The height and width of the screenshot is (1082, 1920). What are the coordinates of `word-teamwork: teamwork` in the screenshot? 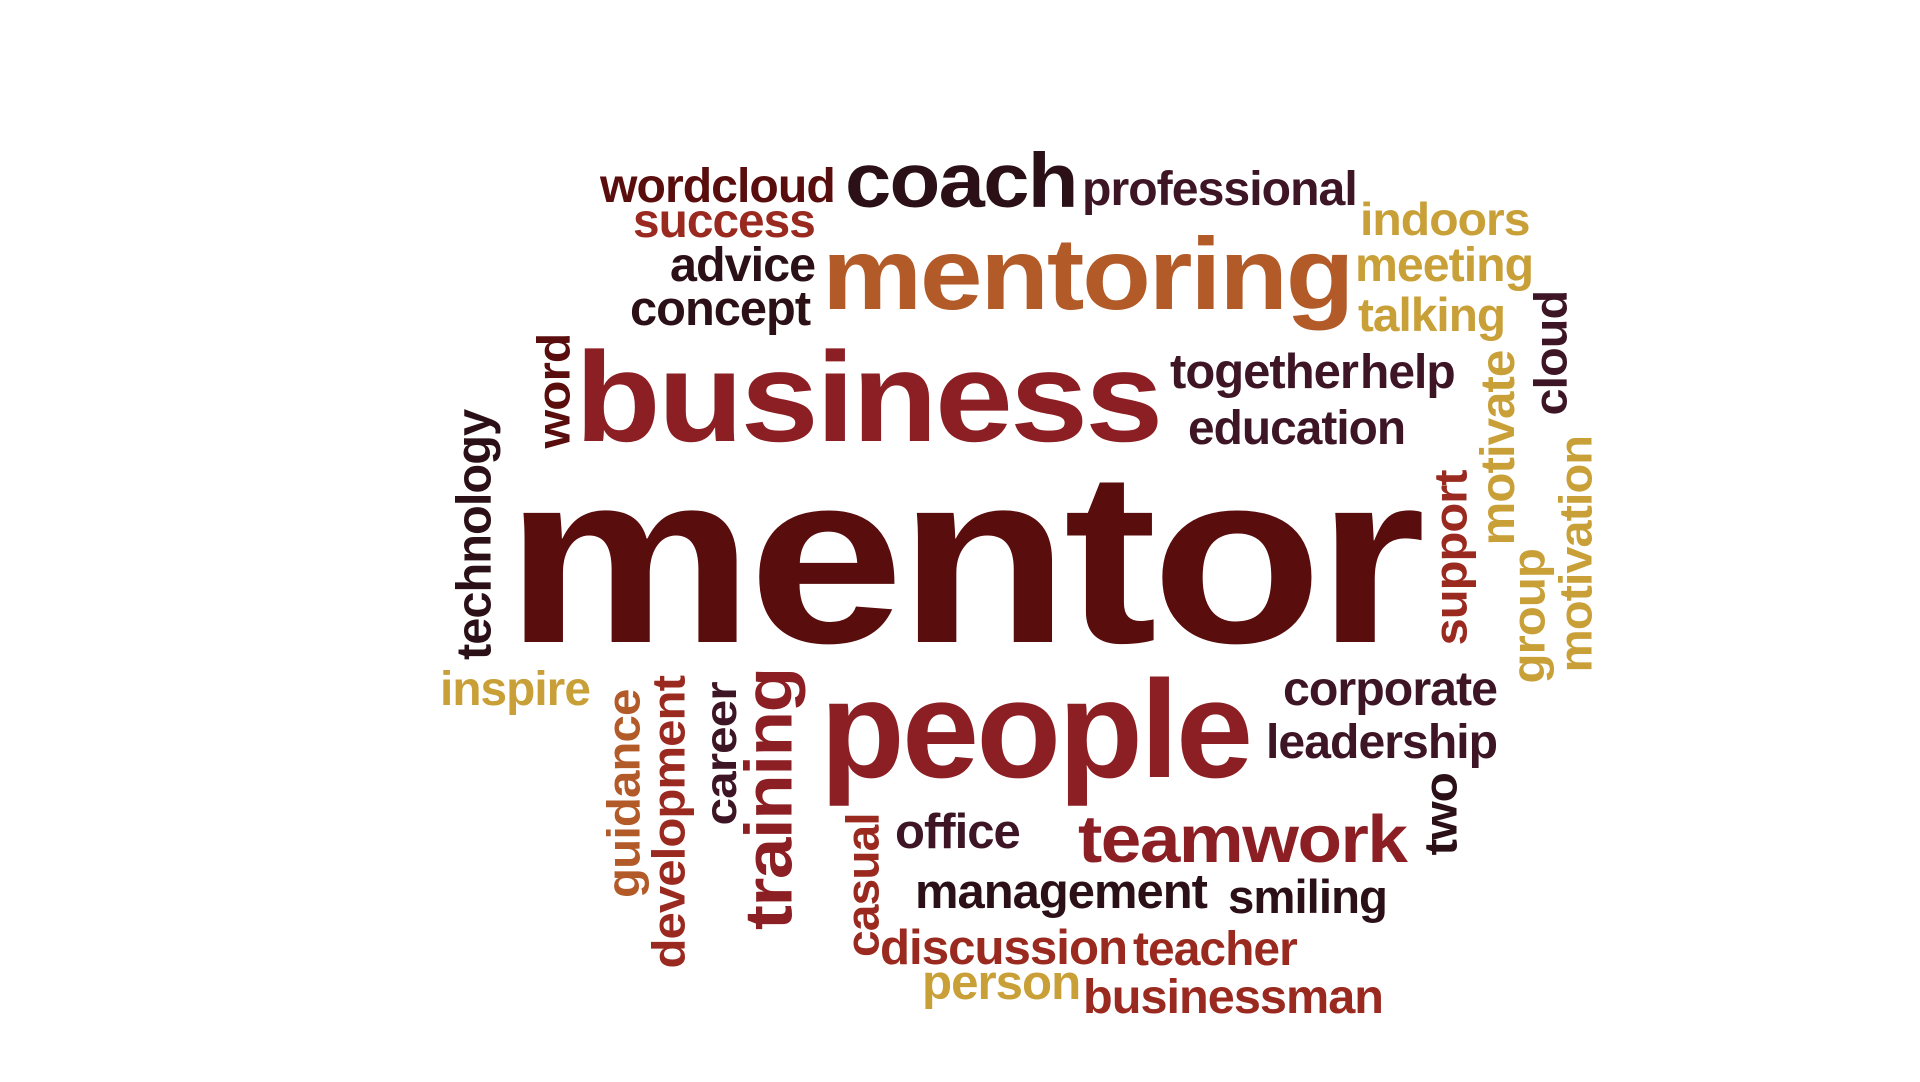 It's located at (1243, 839).